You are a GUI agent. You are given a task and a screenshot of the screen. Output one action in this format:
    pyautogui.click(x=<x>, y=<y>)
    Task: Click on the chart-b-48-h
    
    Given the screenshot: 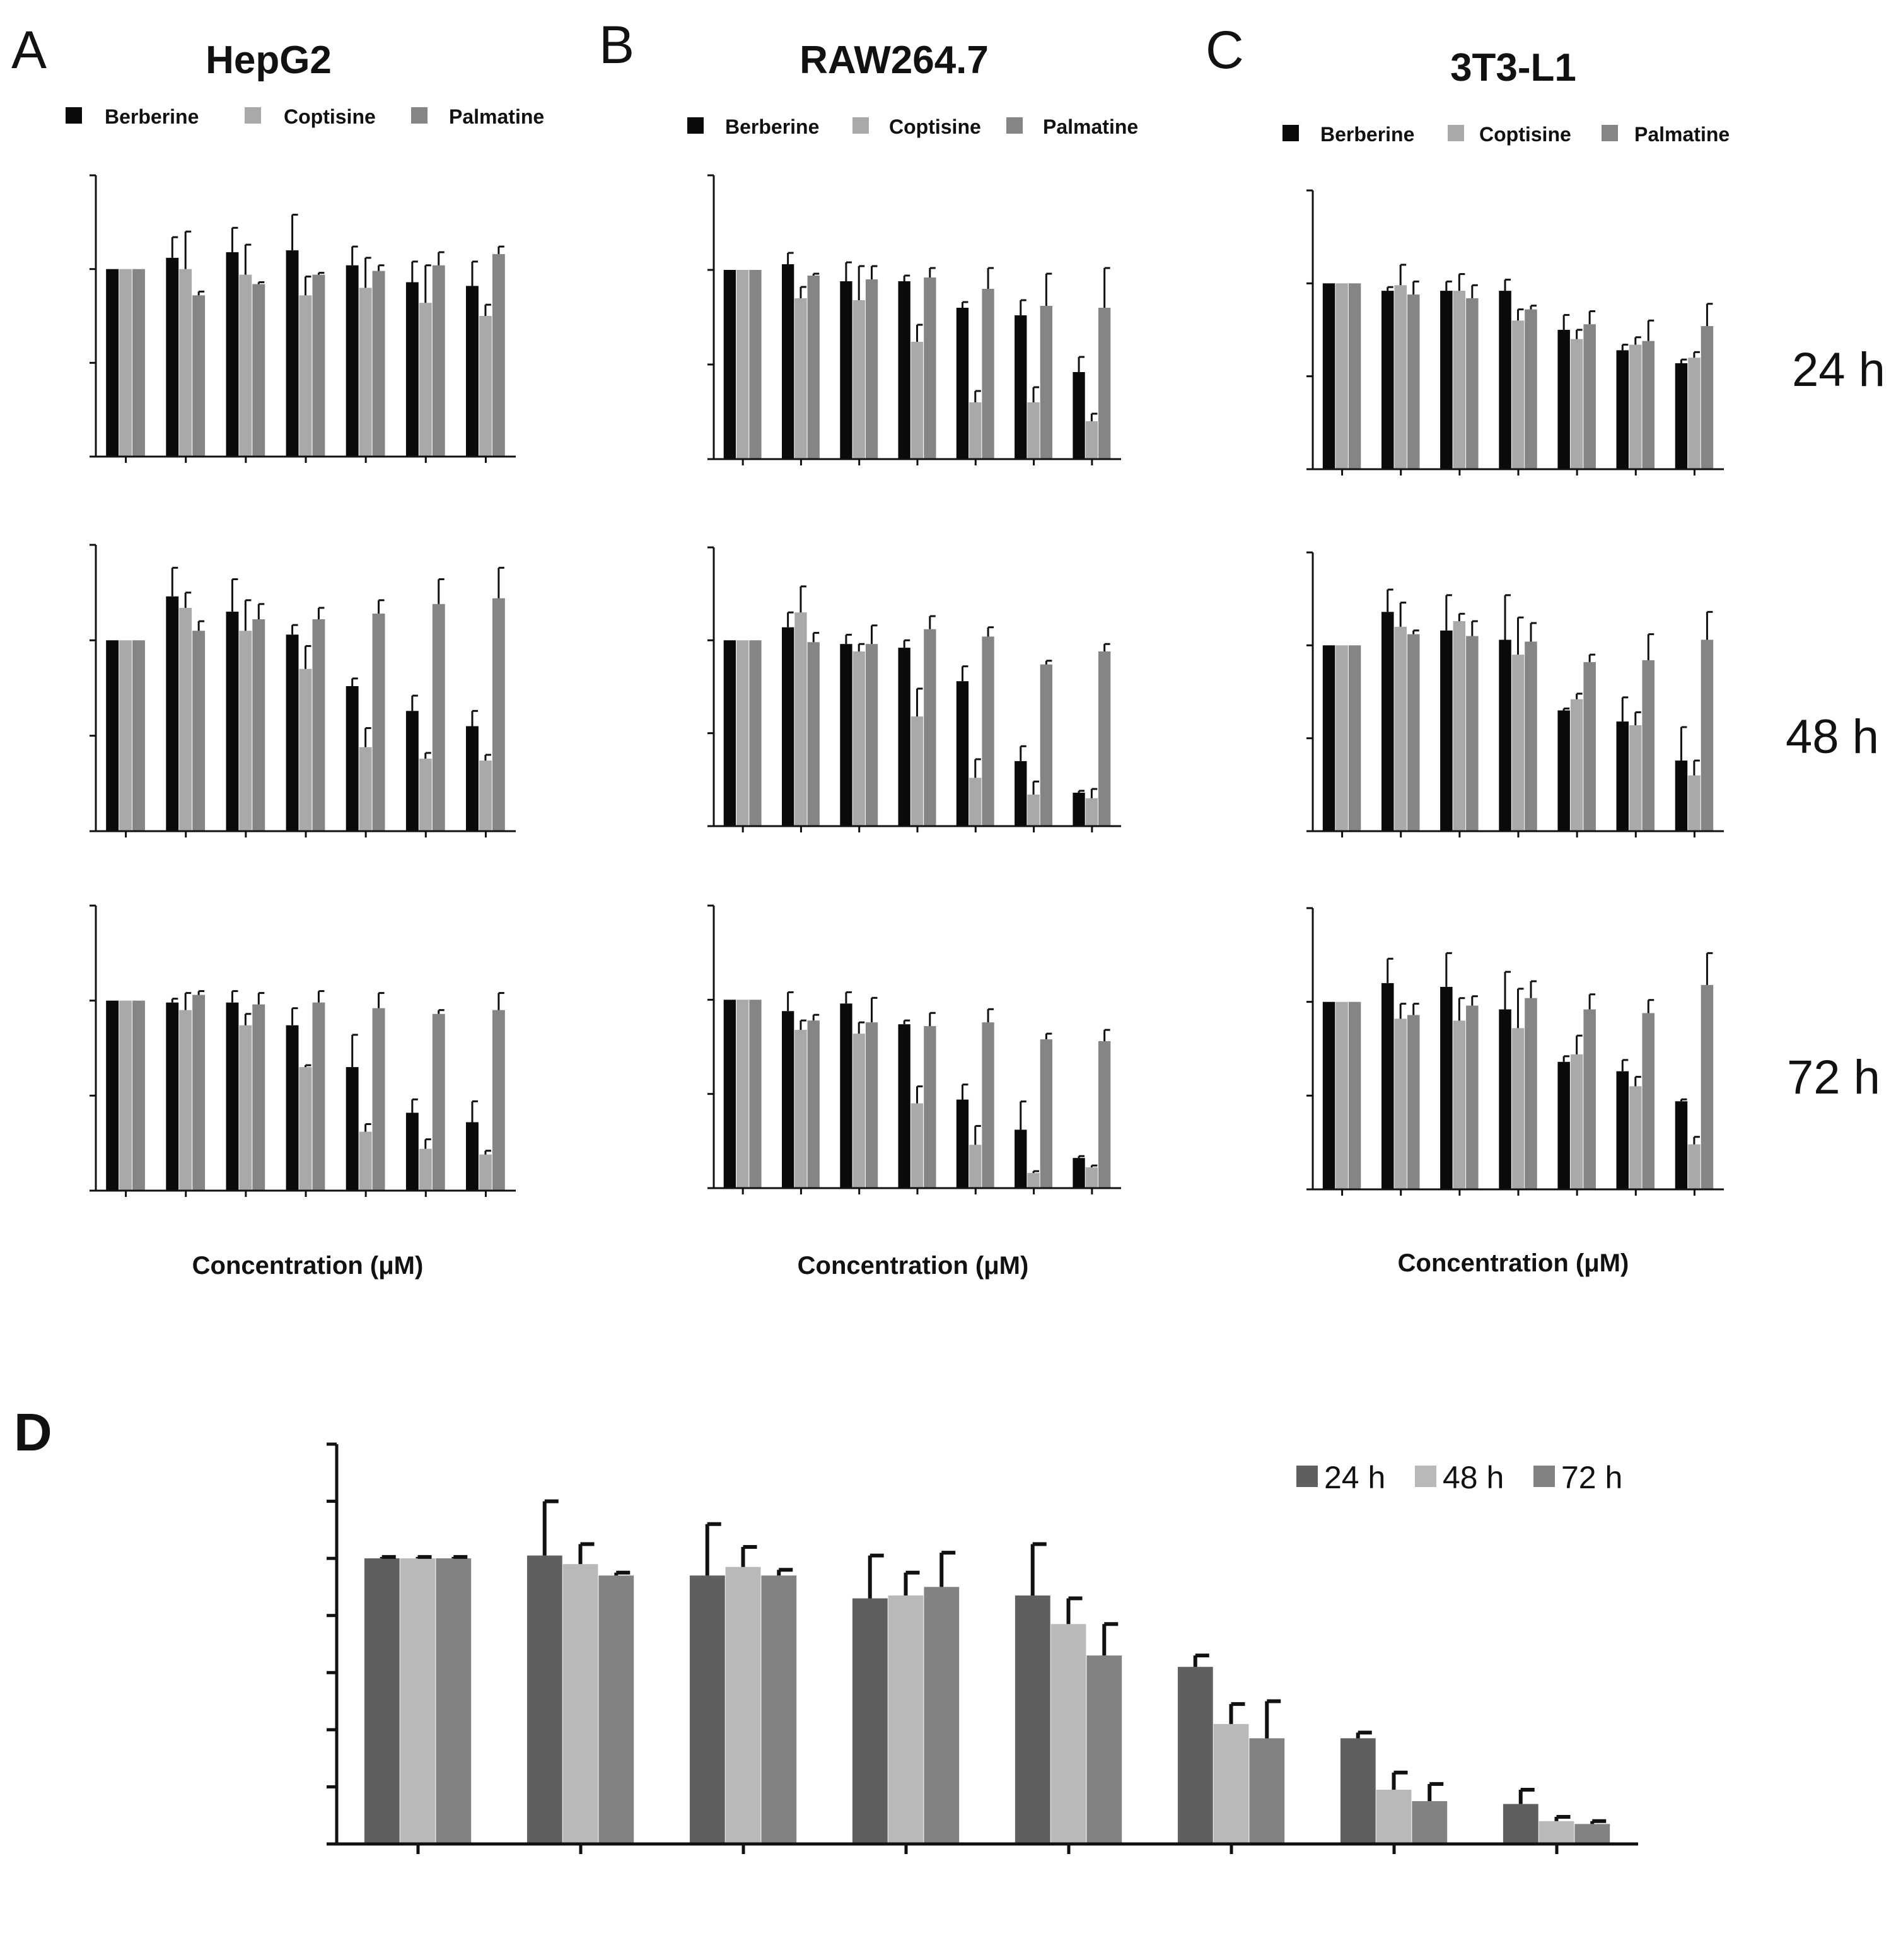 What is the action you would take?
    pyautogui.click(x=914, y=689)
    